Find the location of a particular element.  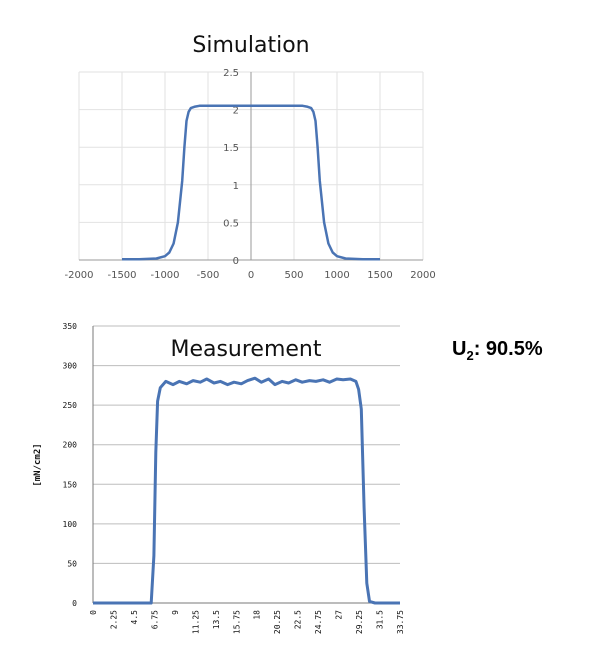

measurement-x-tick-label: 24.75 is located at coordinates (318, 622).